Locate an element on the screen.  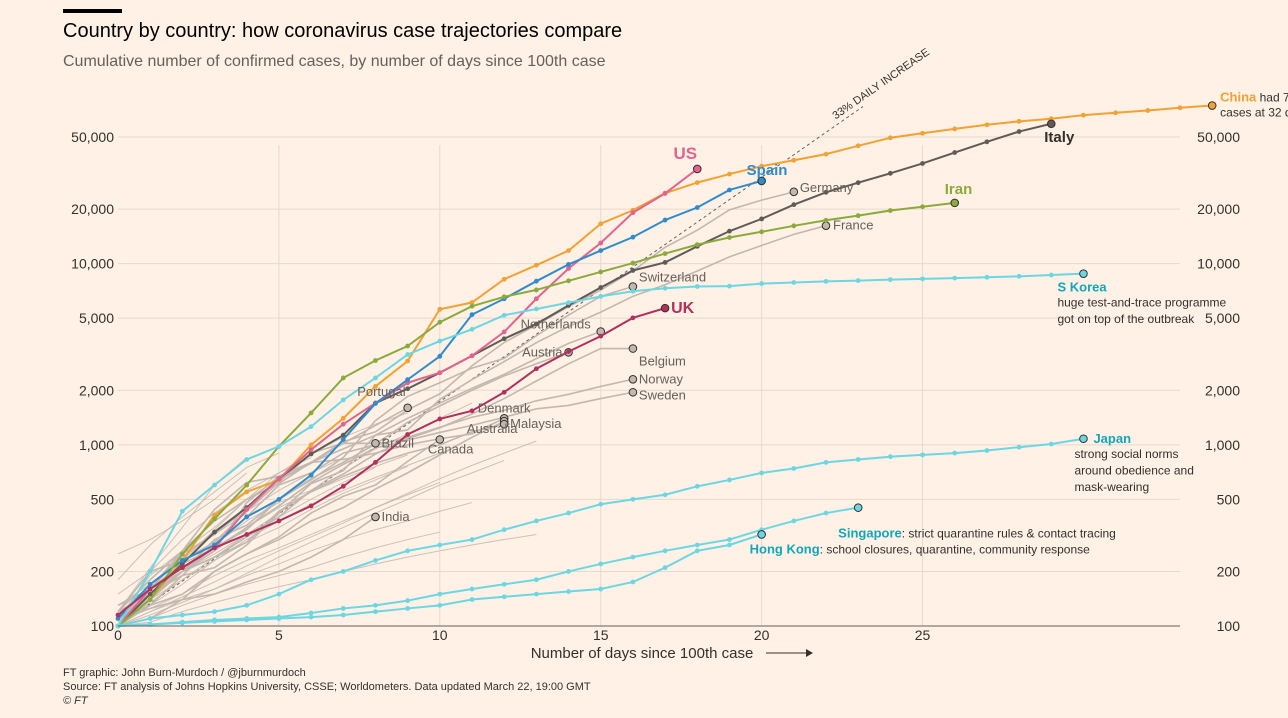
x-tick-label: 10 is located at coordinates (440, 635).